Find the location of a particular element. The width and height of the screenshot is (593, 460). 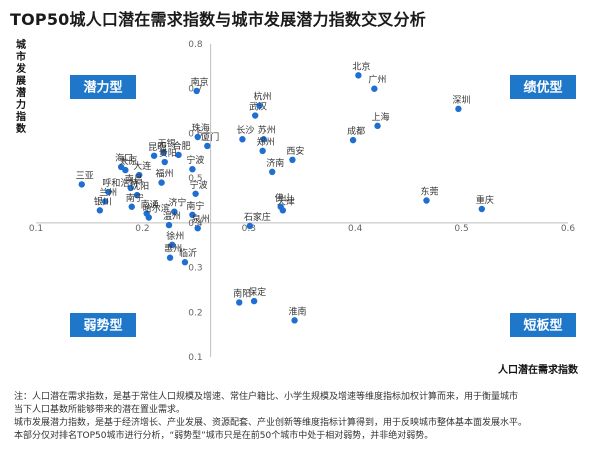

quadrant-top-right-label: 绩优型 is located at coordinates (542, 88).